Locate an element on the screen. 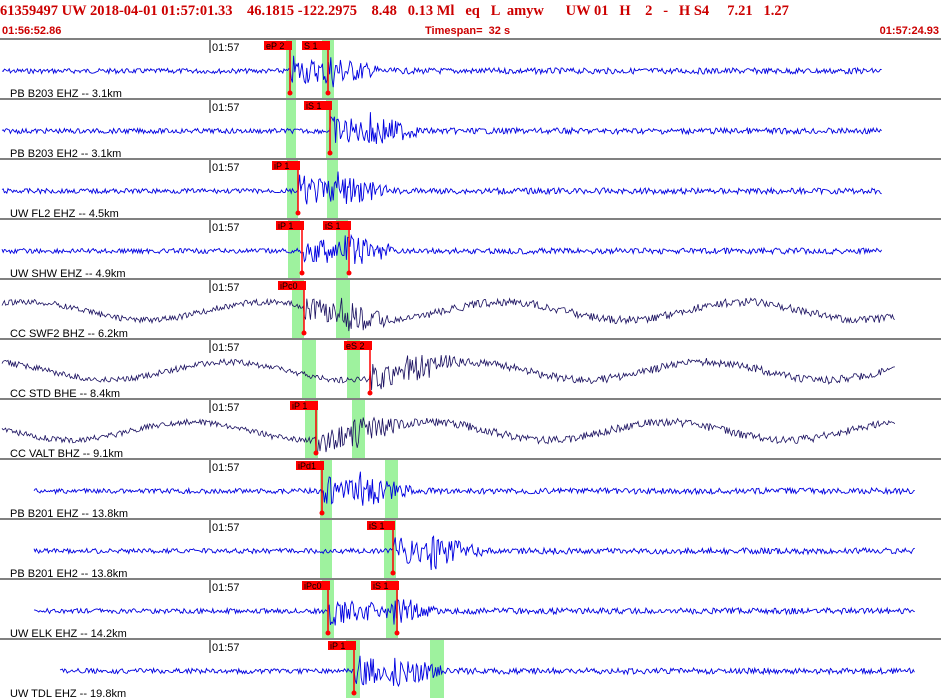 The height and width of the screenshot is (700, 941). trace-panel: iP 1 01:57 UW FL2 EHZ -- 4.5km is located at coordinates (470, 189).